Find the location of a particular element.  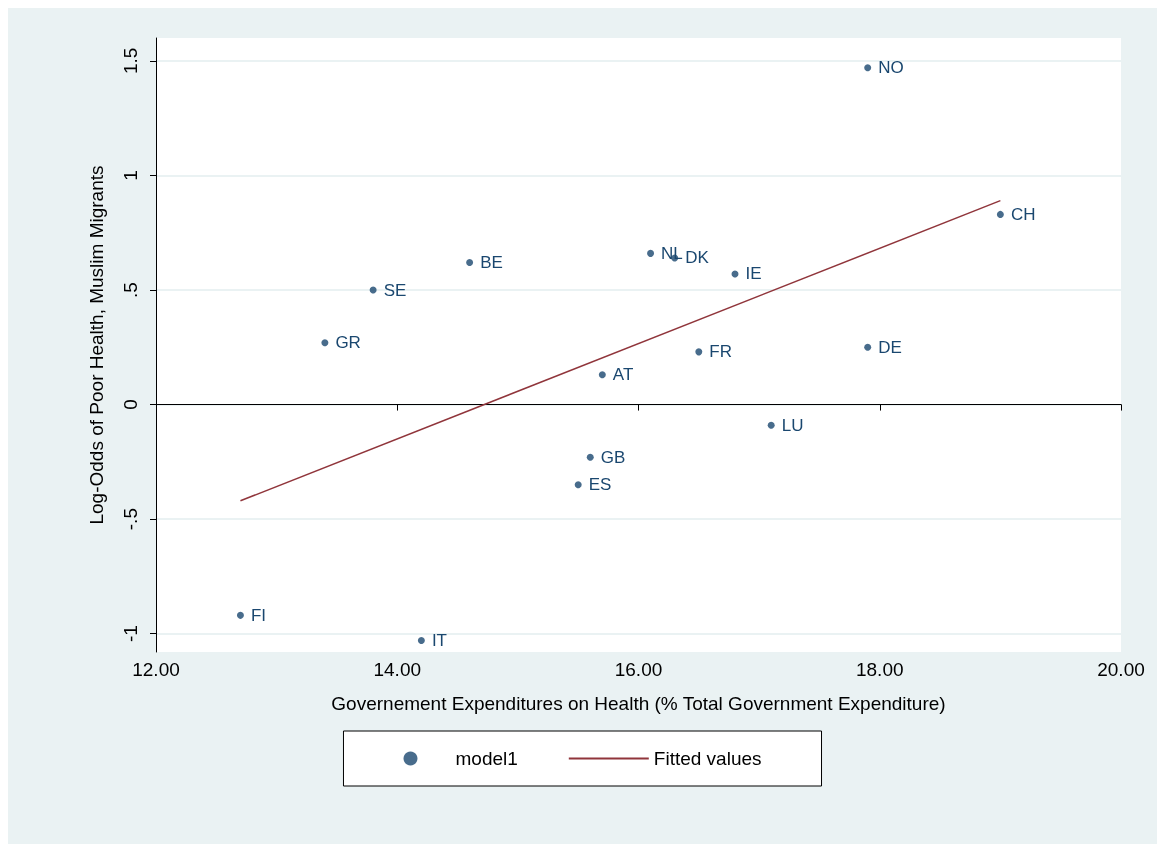

x-tick-label: 20.00 is located at coordinates (1121, 669).